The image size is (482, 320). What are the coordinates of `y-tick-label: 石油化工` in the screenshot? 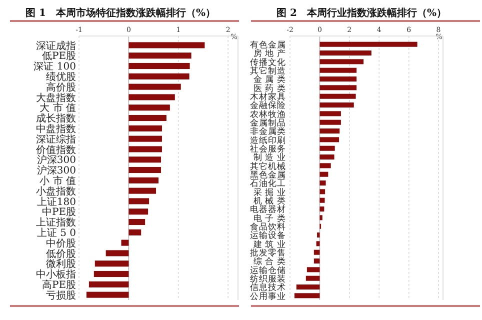 It's located at (268, 184).